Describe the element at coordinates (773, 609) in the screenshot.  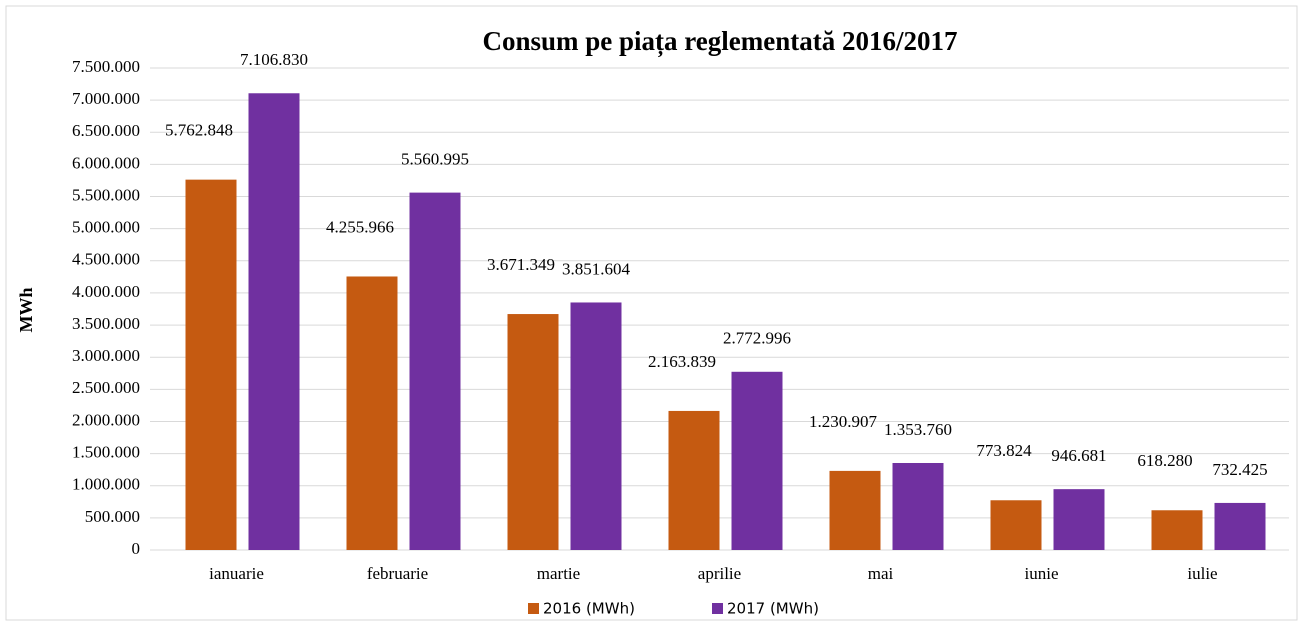
I see `legend-label: 2017 (MWh)` at that location.